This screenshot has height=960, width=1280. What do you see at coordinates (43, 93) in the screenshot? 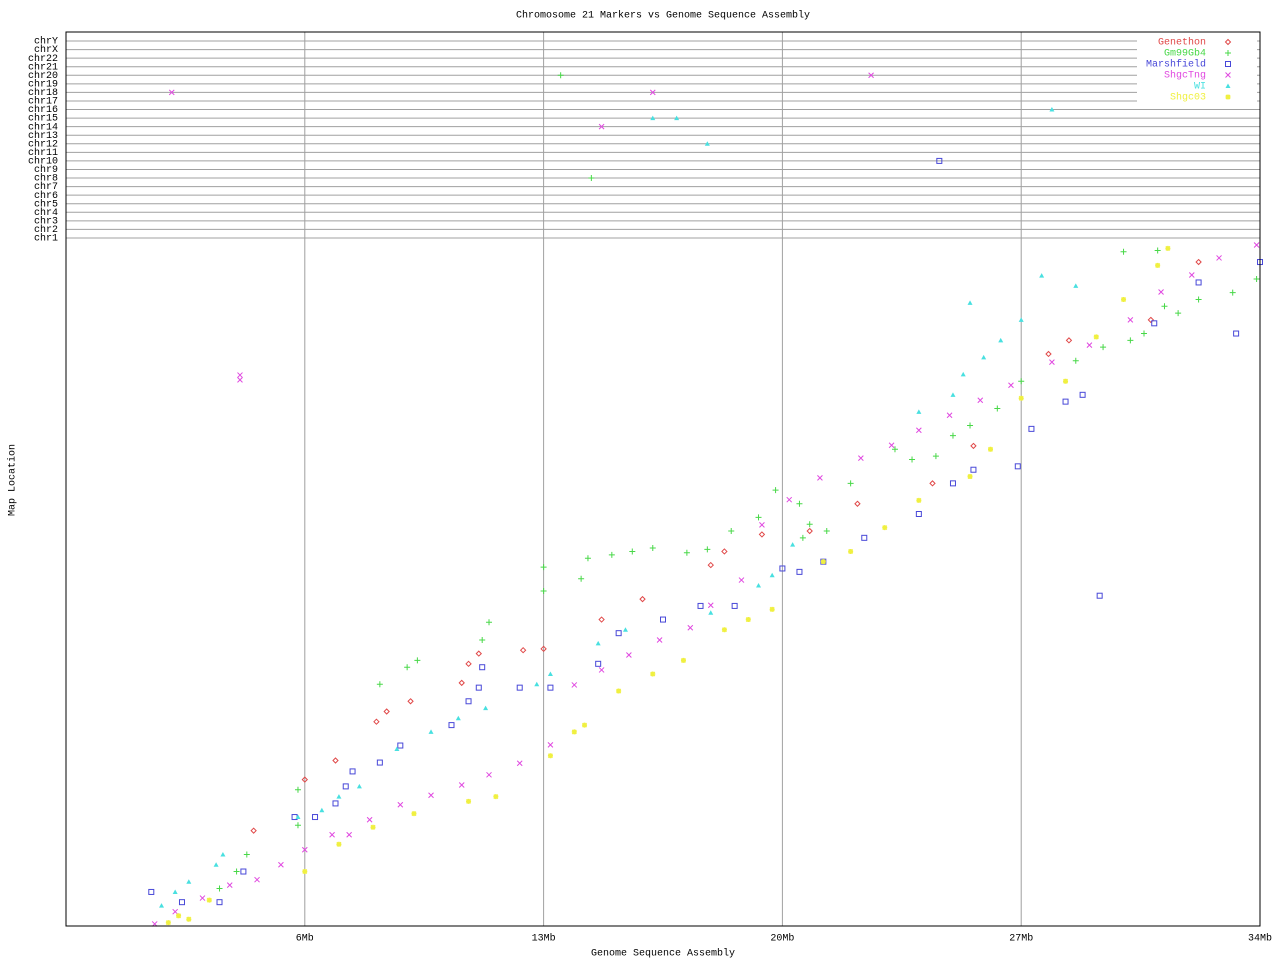
I see `chr-row-label: chr18` at bounding box center [43, 93].